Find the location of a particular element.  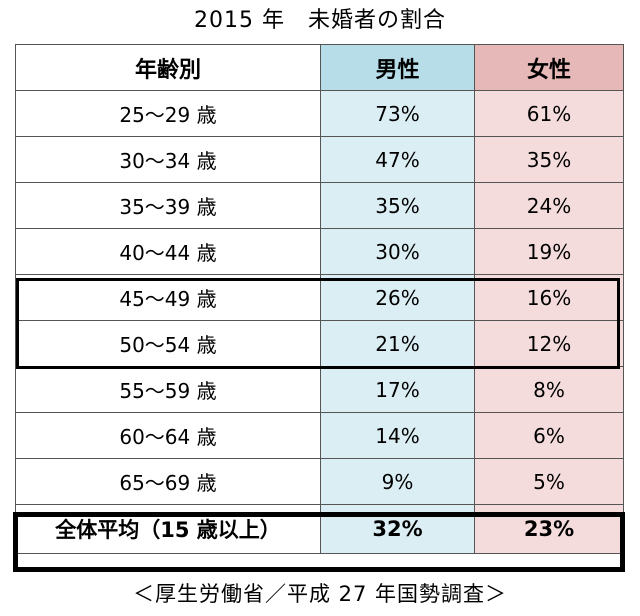

table-row: 40～44 歳 30% 19% is located at coordinates (319, 251).